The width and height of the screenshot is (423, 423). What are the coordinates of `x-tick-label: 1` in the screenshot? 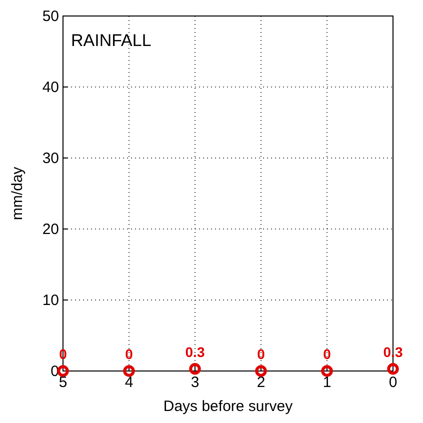 It's located at (327, 382).